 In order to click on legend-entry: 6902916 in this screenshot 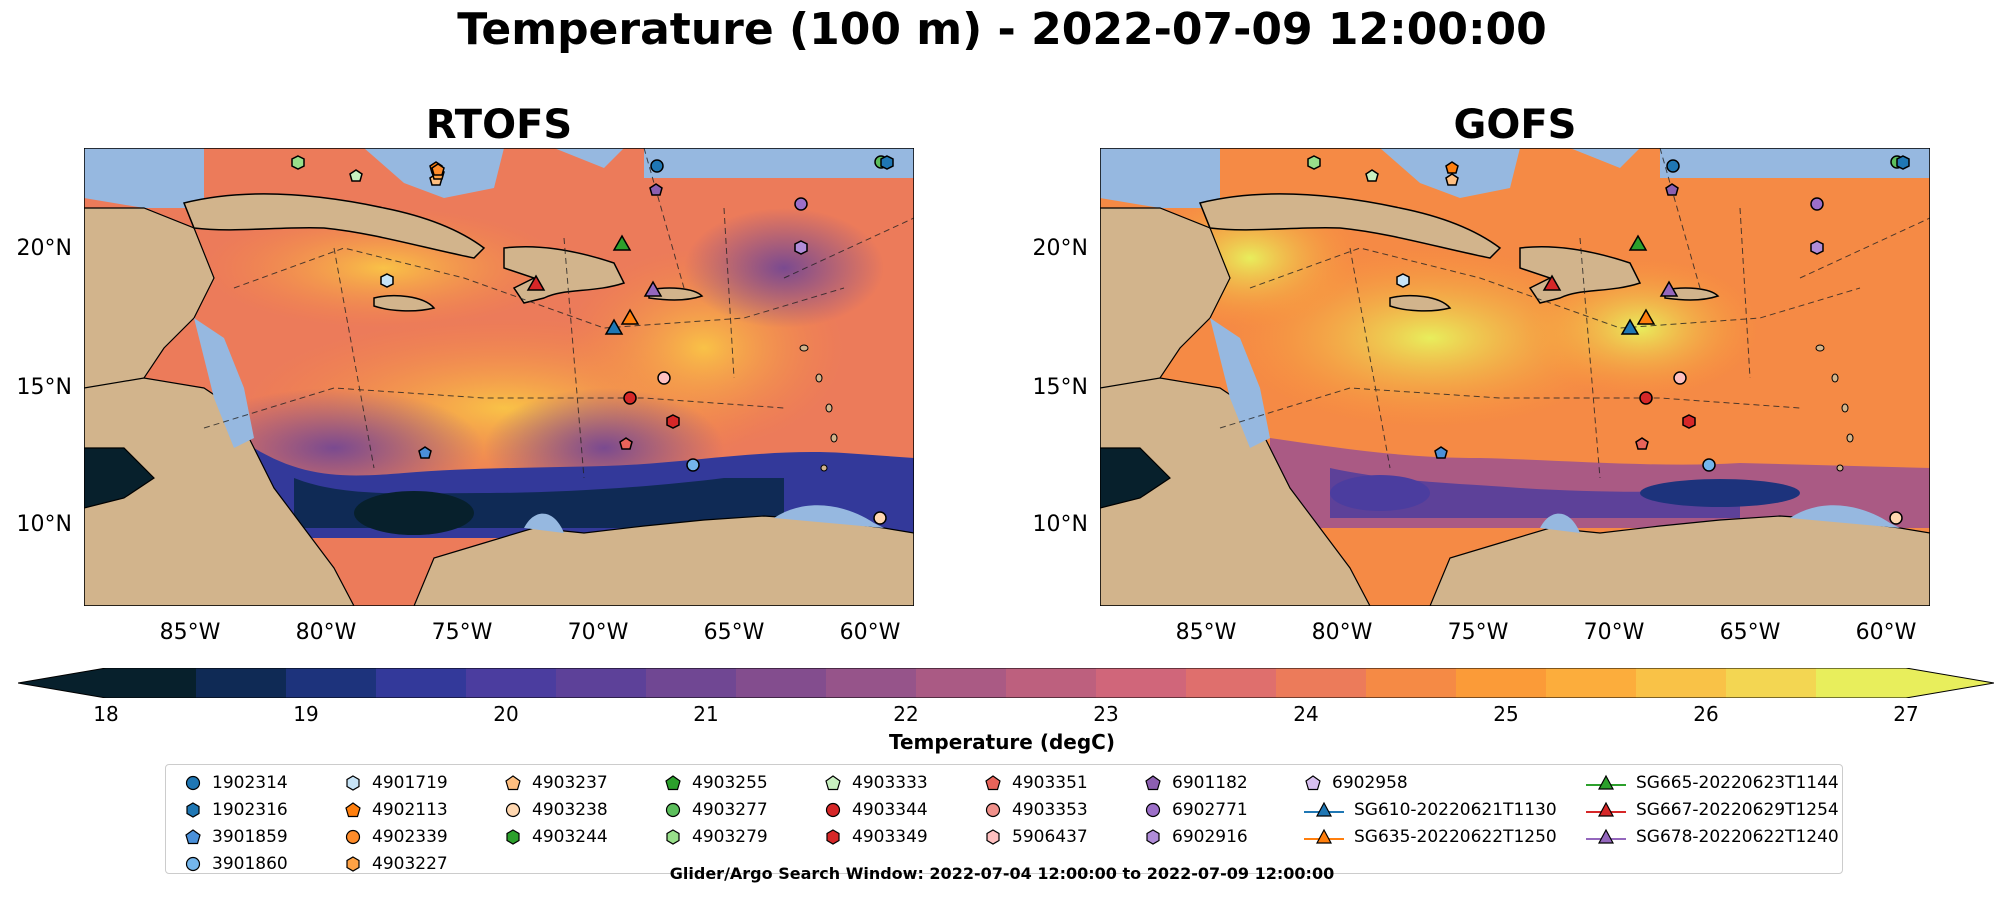, I will do `click(1196, 836)`.